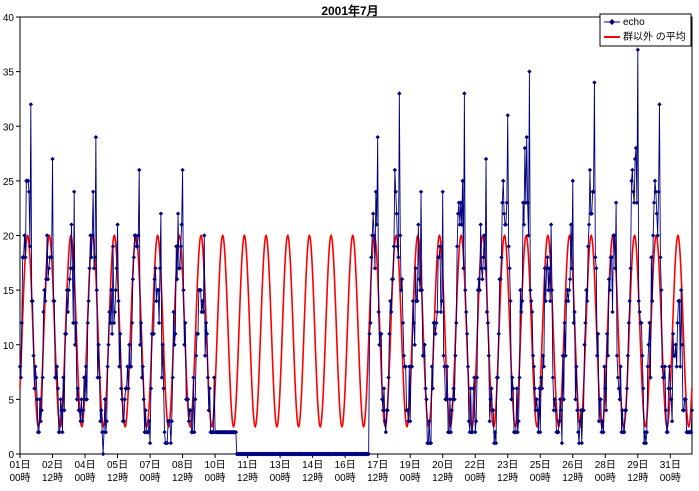  What do you see at coordinates (654, 36) in the screenshot?
I see `legend-avg-label: 群以外 の平均` at bounding box center [654, 36].